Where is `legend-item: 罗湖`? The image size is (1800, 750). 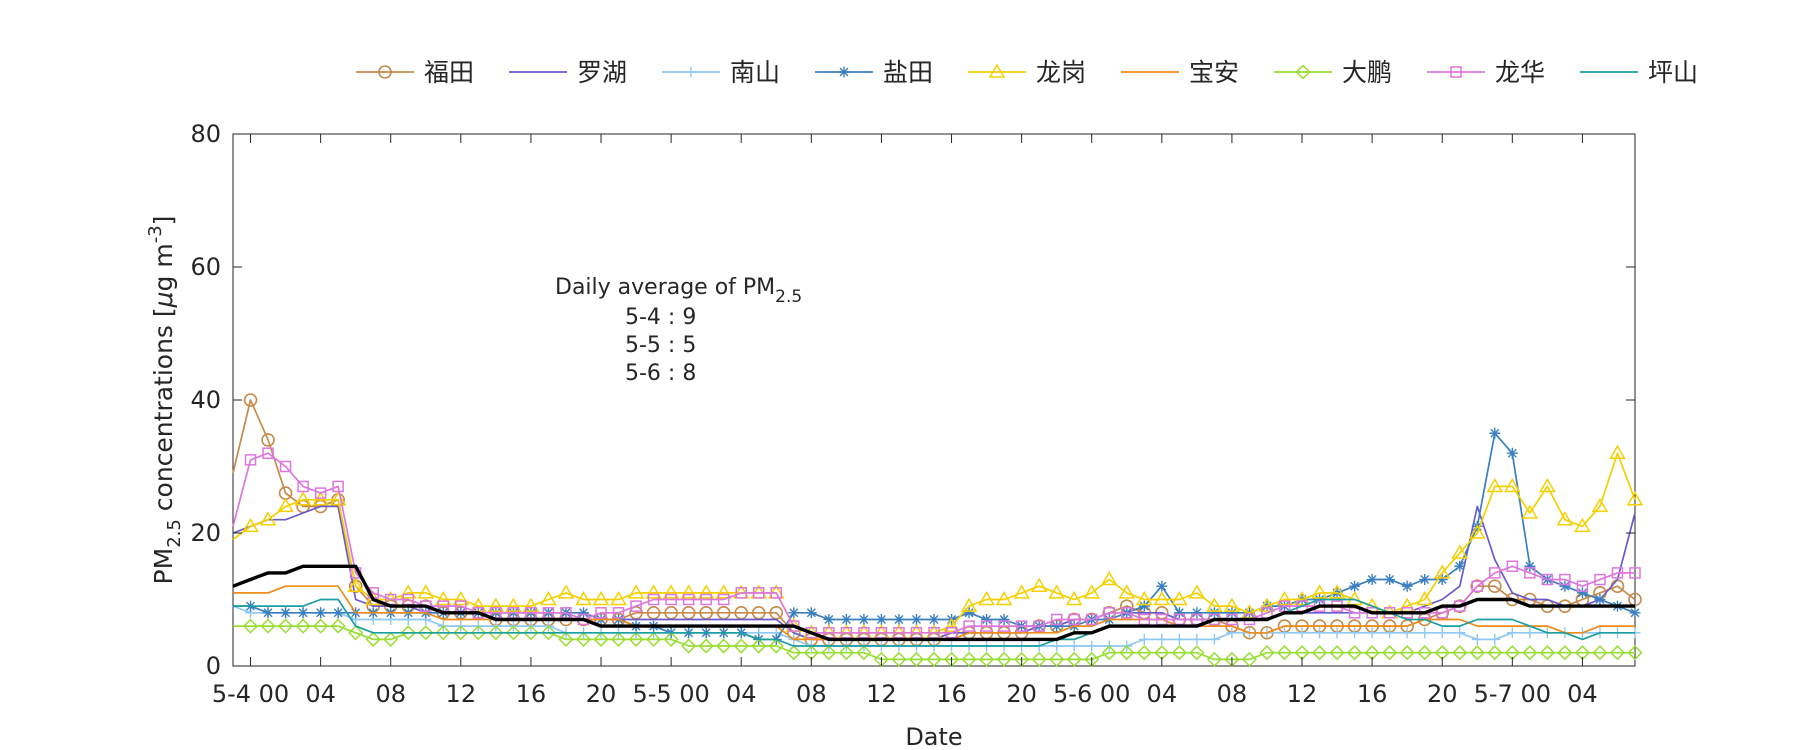 legend-item: 罗湖 is located at coordinates (568, 72).